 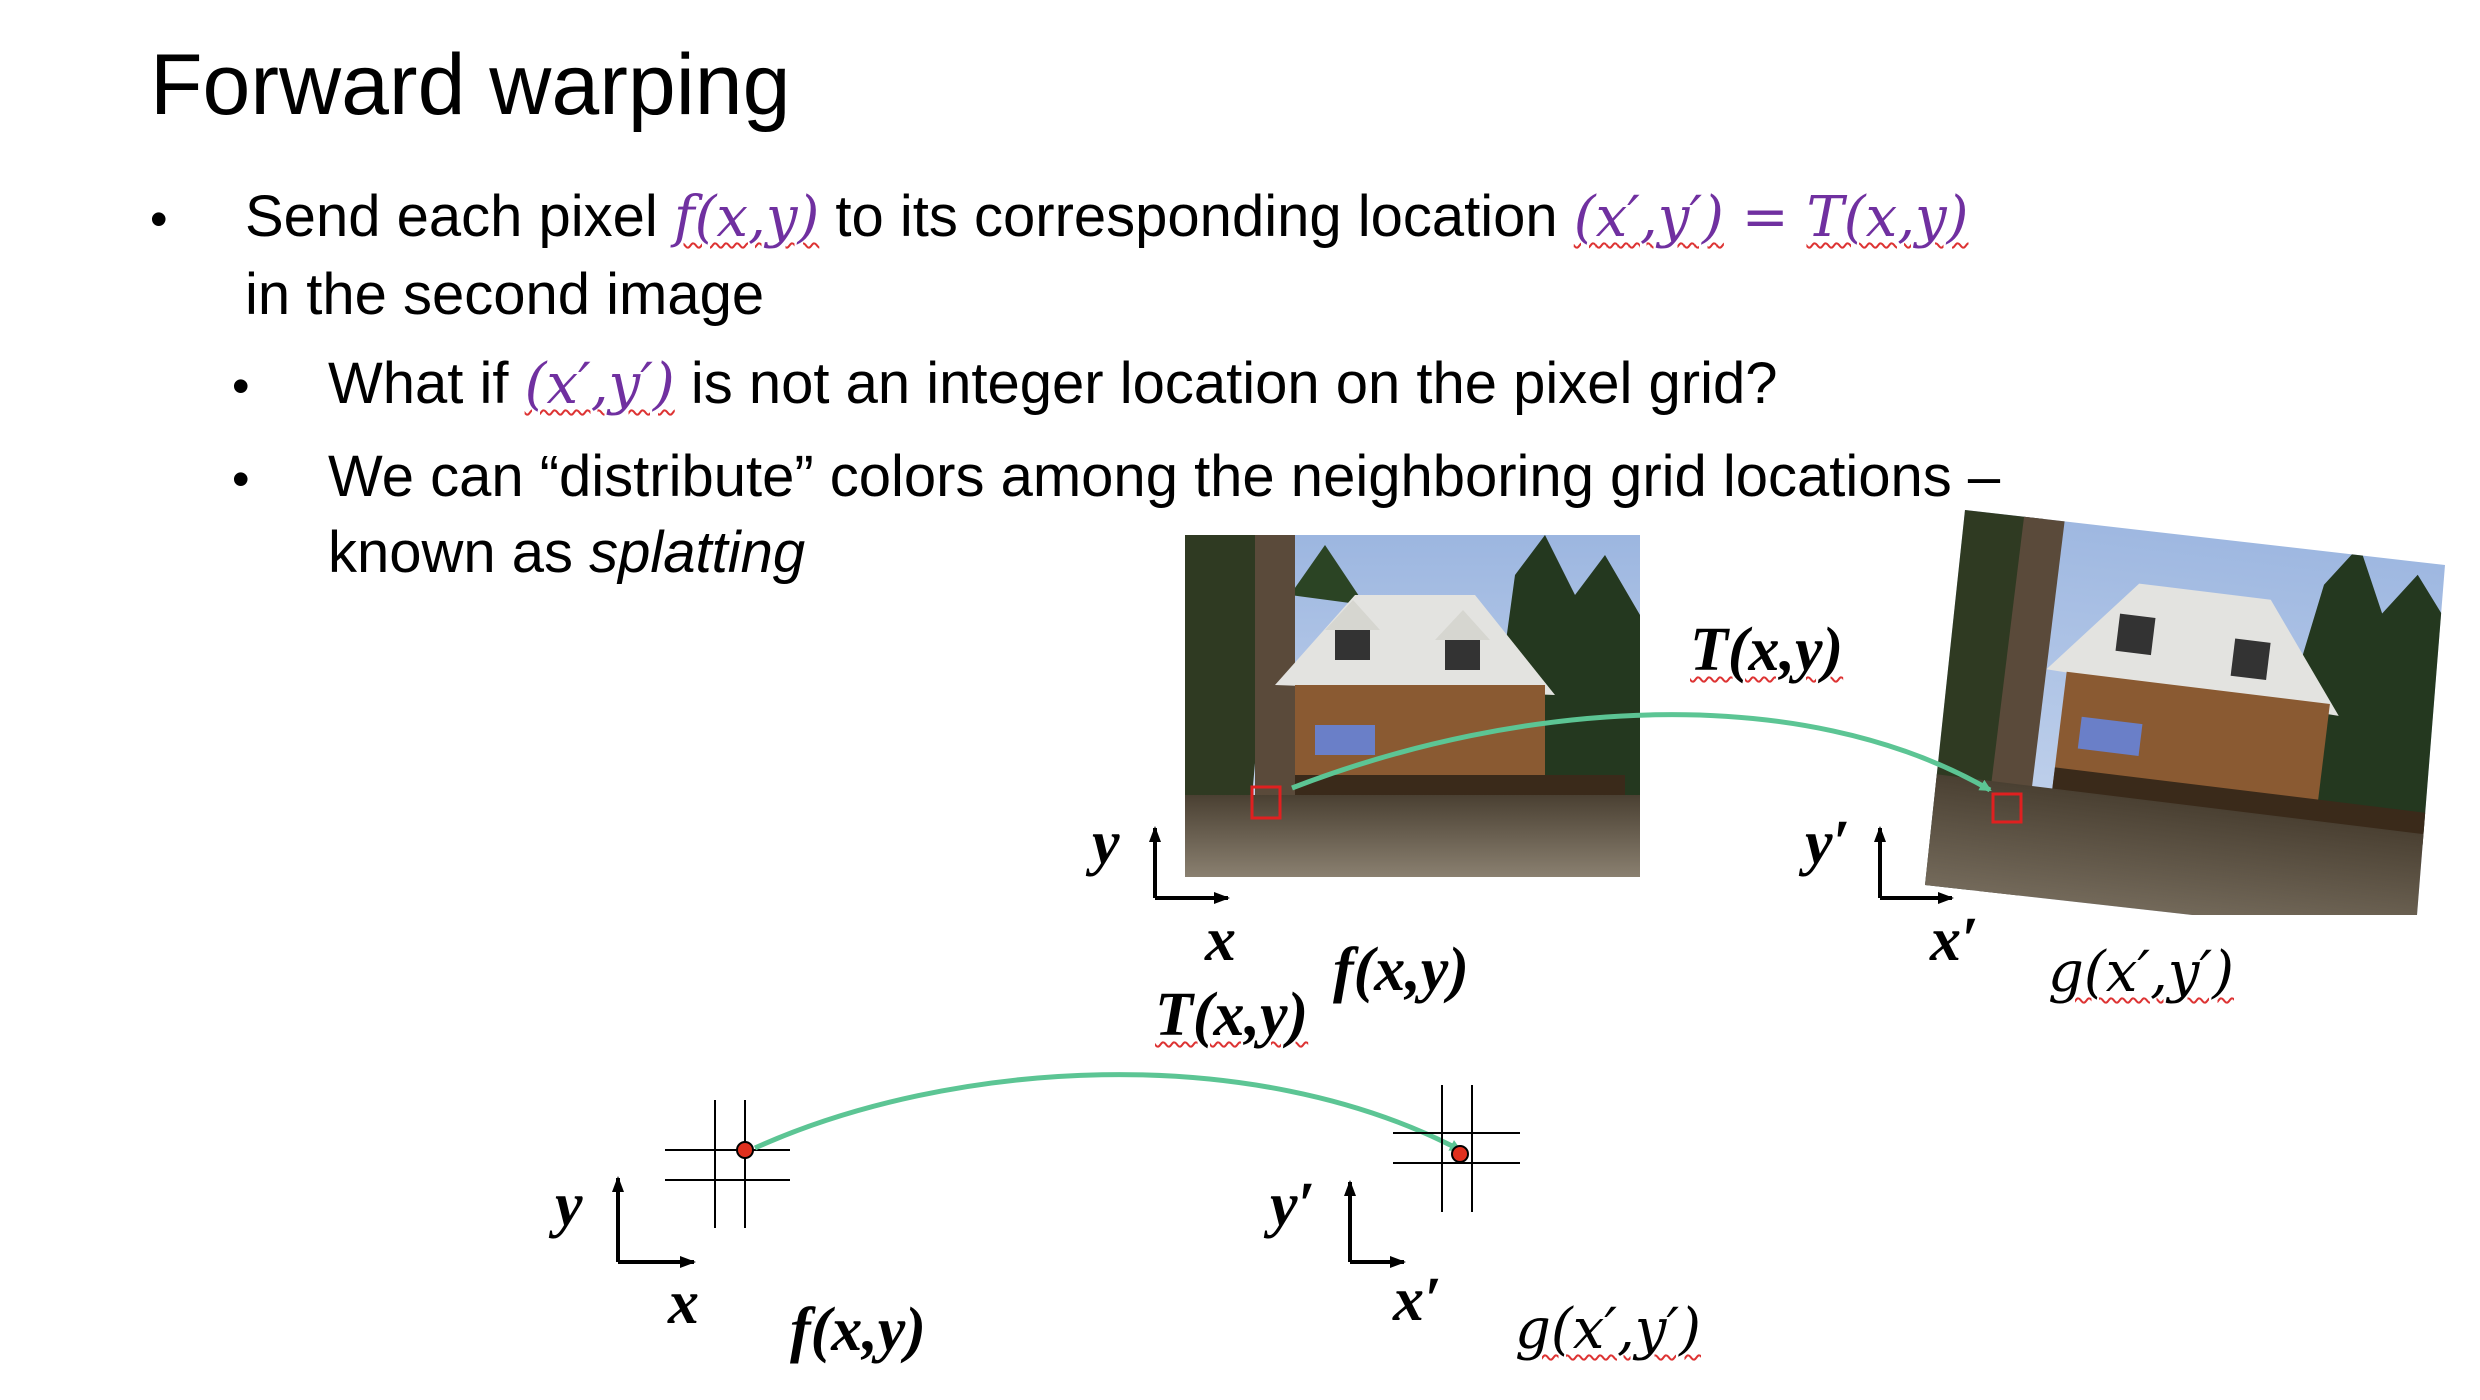 I want to click on grid-target-label: g(x′,y′), so click(x=1608, y=1330).